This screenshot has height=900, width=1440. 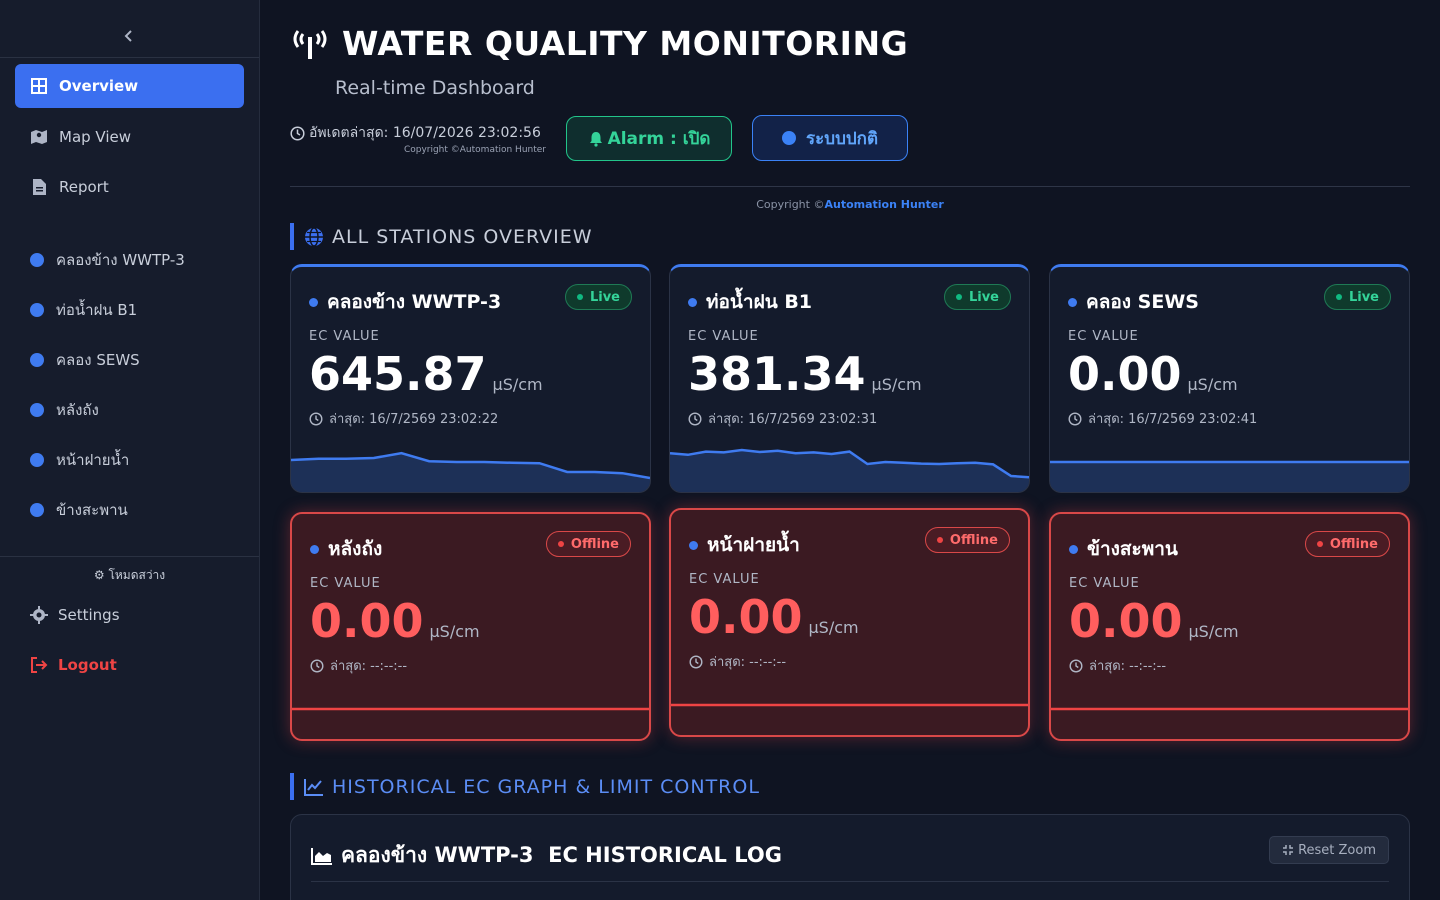 What do you see at coordinates (1123, 549) in the screenshot?
I see `station-name: ข้างสะพาน` at bounding box center [1123, 549].